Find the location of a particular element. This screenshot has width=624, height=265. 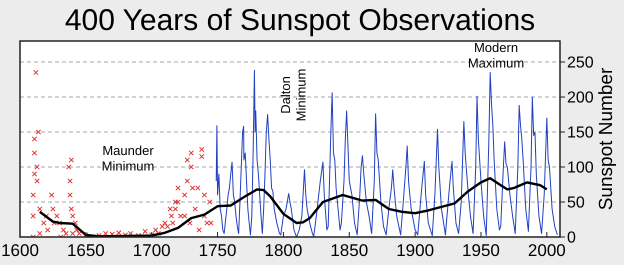

y-tick-label: 200 is located at coordinates (580, 98).